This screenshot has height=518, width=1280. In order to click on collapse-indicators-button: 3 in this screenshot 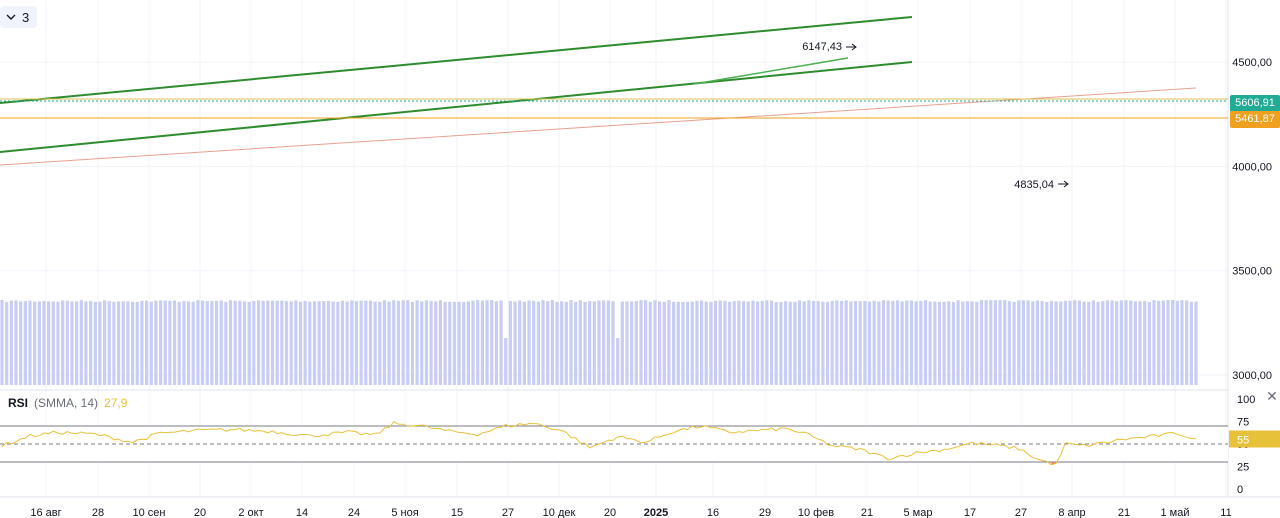, I will do `click(19, 17)`.